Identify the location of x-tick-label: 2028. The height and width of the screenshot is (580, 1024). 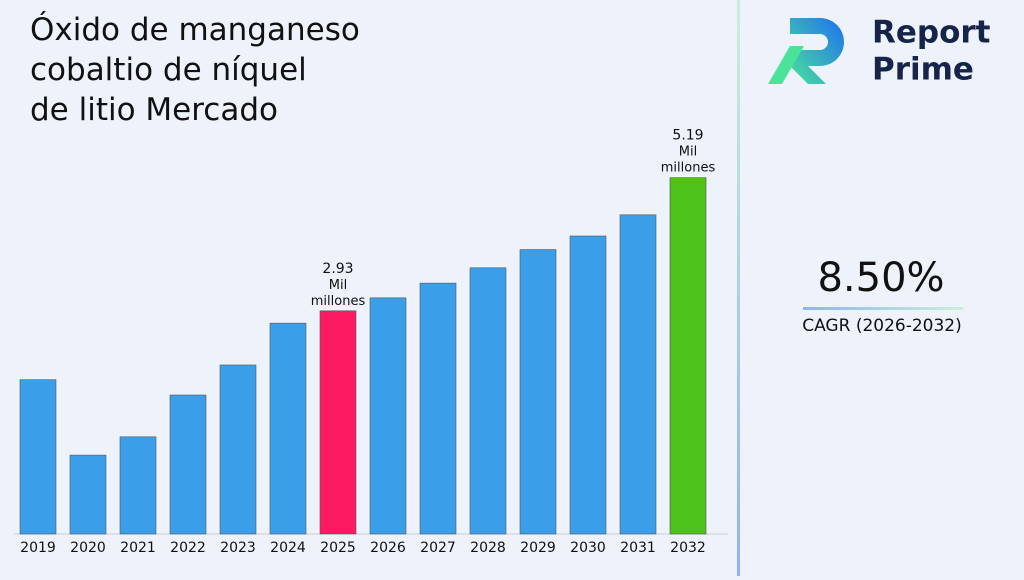
(488, 548).